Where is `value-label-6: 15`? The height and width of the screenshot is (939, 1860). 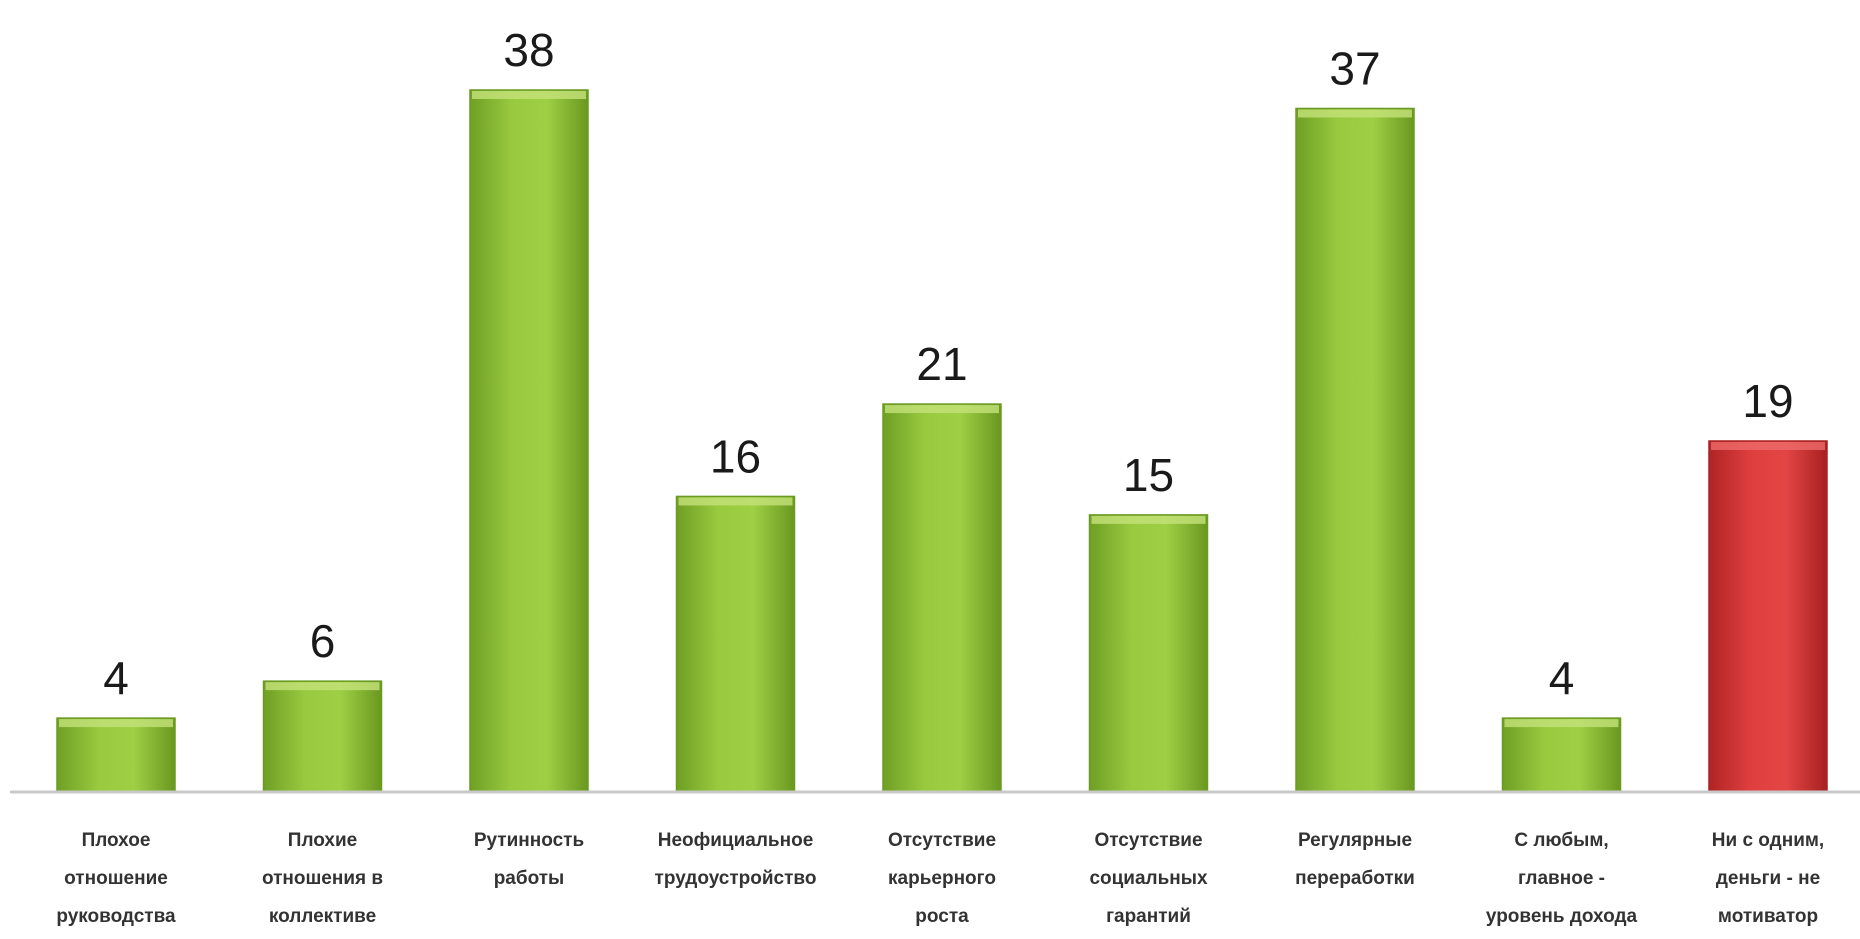 value-label-6: 15 is located at coordinates (1148, 475).